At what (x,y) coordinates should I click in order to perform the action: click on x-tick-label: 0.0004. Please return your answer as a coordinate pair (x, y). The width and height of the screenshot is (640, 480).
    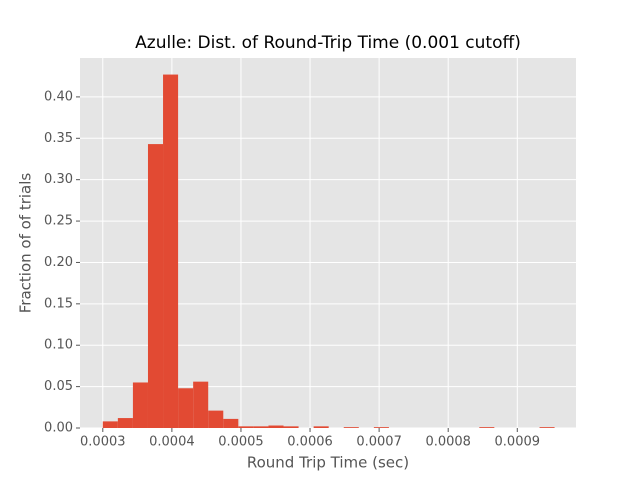
    Looking at the image, I should click on (172, 442).